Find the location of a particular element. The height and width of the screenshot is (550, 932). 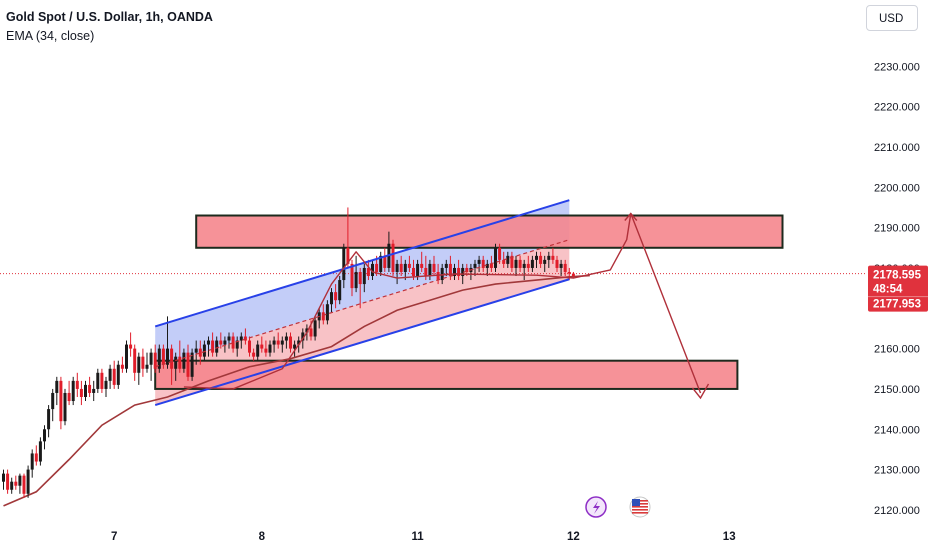

symbol-title: Gold Spot / U.S. Dollar, 1h, OANDA is located at coordinates (109, 17).